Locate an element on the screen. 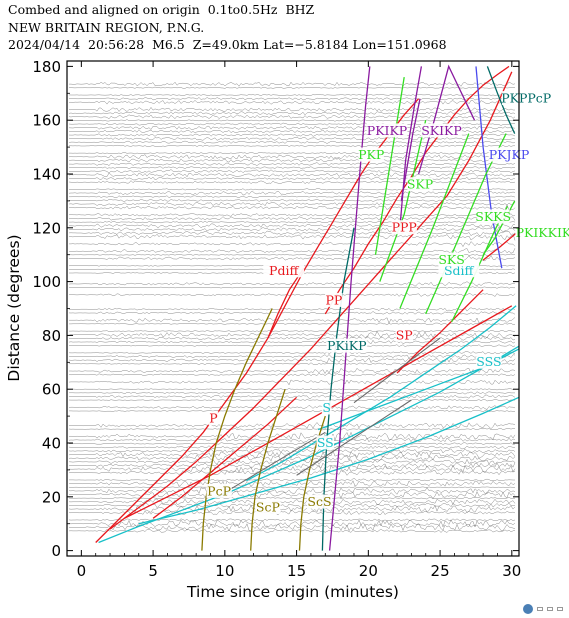 The height and width of the screenshot is (618, 569). svg-text: PKIKP is located at coordinates (387, 130).